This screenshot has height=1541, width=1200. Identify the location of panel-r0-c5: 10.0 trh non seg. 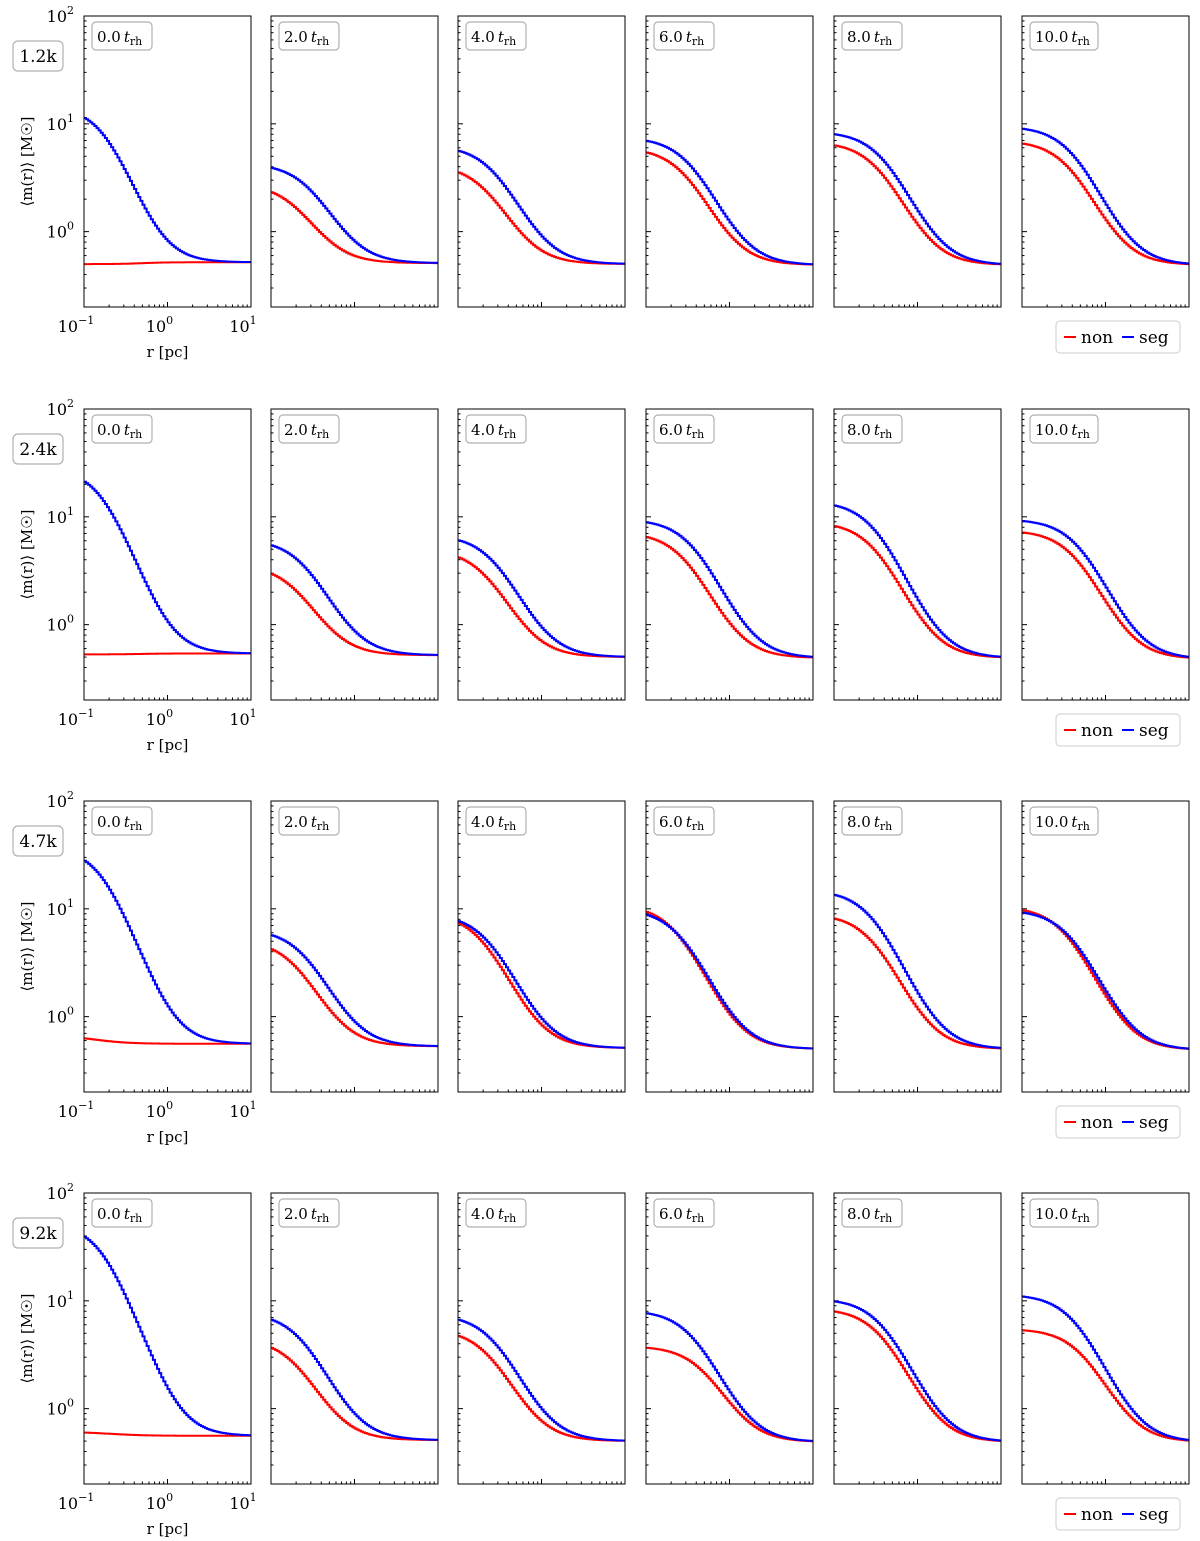
(1105, 184).